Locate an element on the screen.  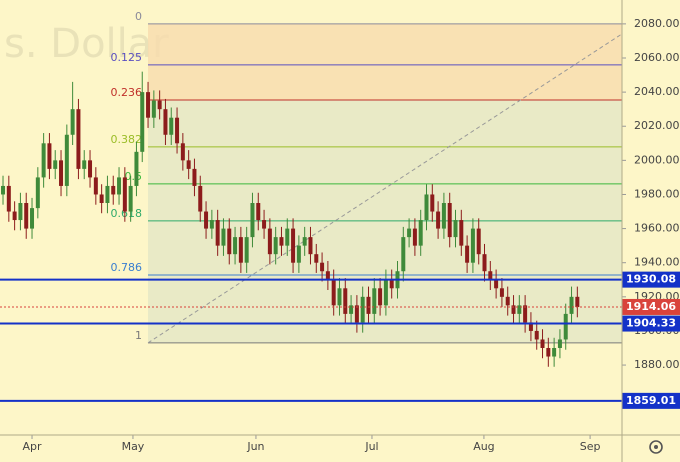
last-price-label: 1914.06 is located at coordinates (651, 306).